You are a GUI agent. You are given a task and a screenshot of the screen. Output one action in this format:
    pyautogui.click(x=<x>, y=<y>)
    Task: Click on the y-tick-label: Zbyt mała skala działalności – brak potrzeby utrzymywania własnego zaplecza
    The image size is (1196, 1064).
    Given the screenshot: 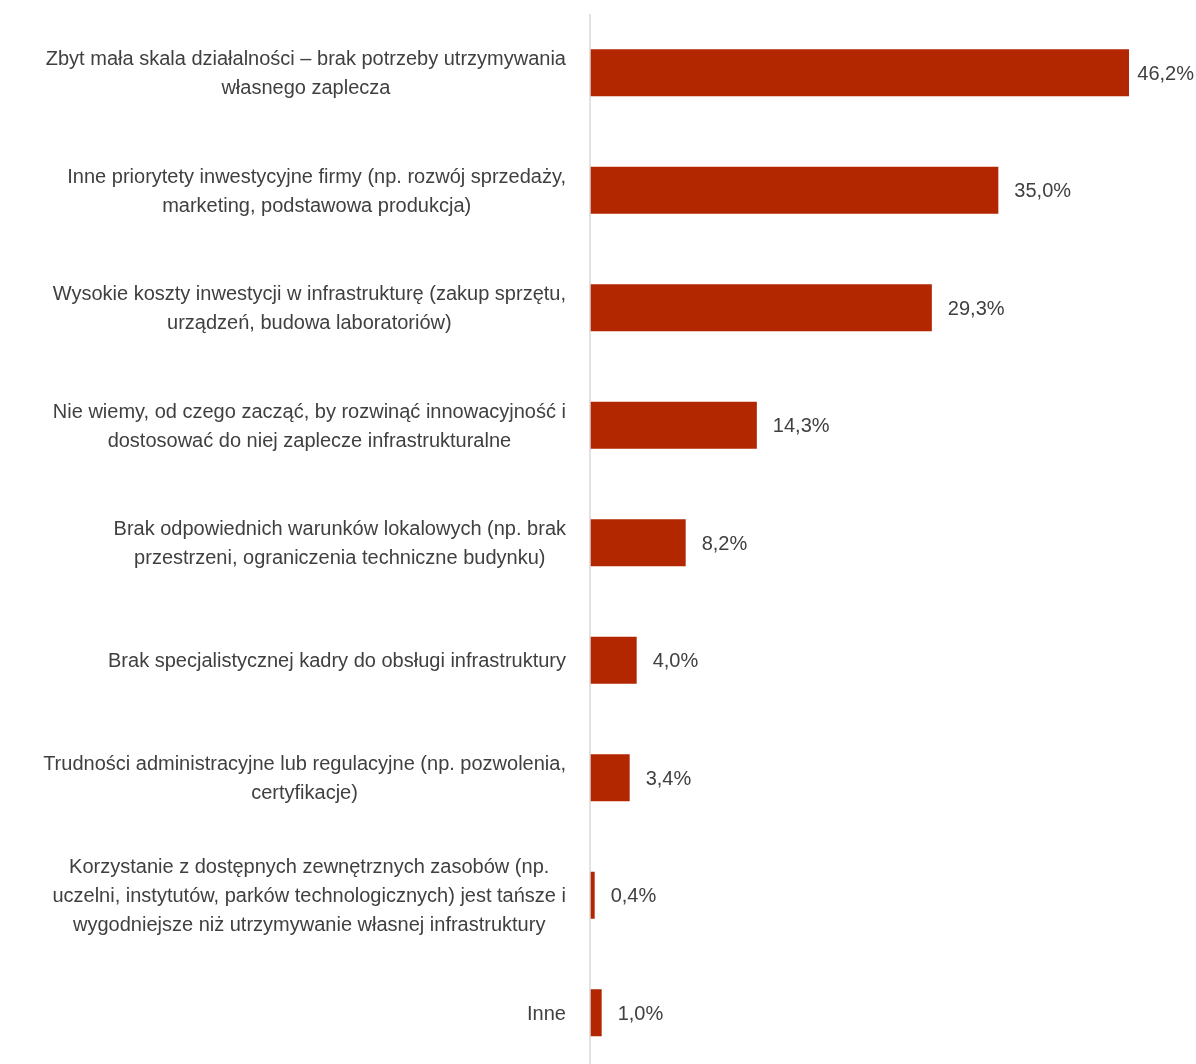 What is the action you would take?
    pyautogui.click(x=306, y=73)
    